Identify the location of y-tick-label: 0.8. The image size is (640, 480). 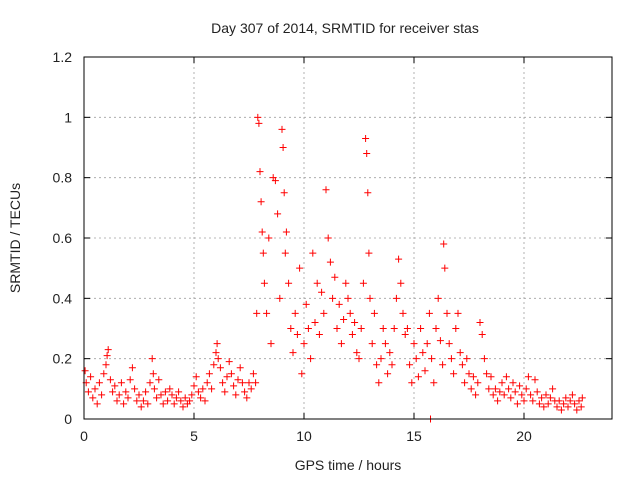
(63, 178).